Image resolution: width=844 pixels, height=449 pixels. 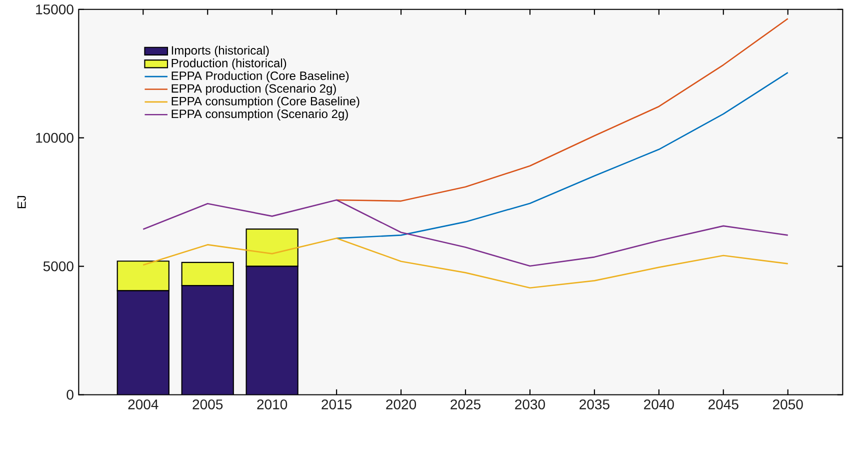 What do you see at coordinates (55, 138) in the screenshot?
I see `y-tick-label: 10000` at bounding box center [55, 138].